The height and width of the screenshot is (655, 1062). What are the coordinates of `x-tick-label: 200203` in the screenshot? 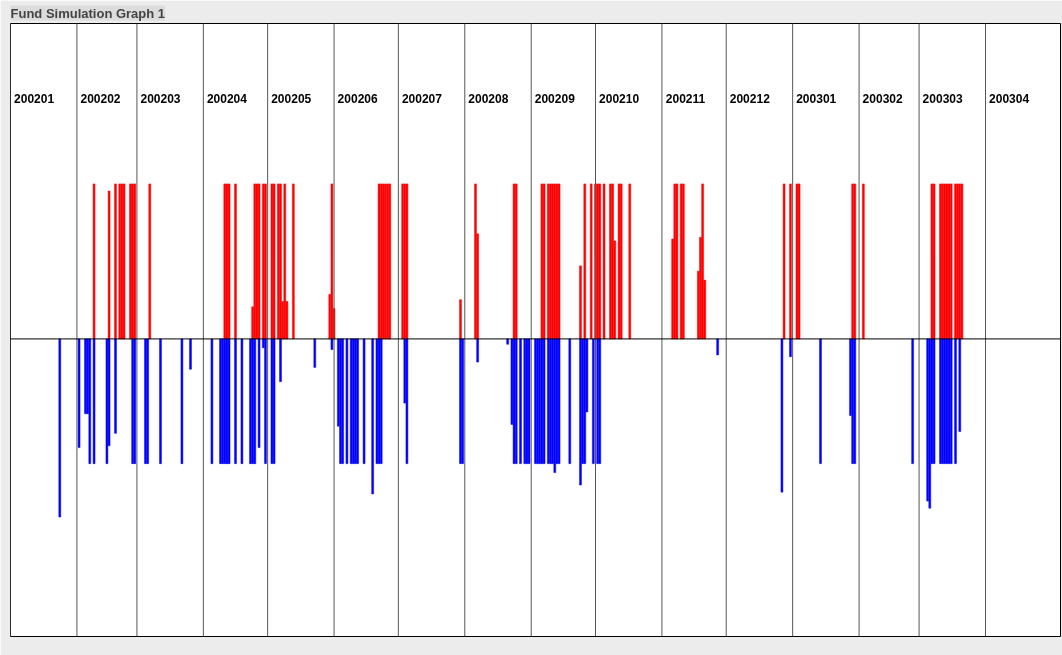 It's located at (160, 98).